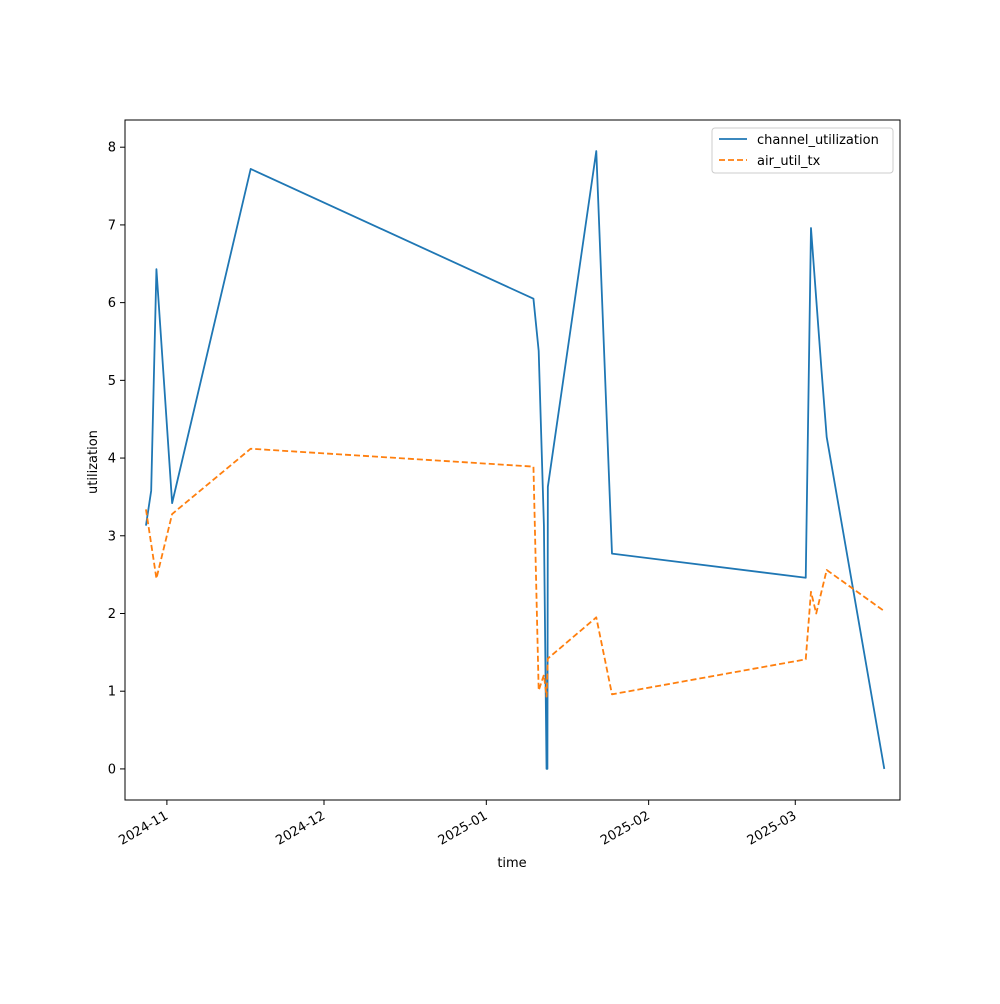 The height and width of the screenshot is (1004, 1000). What do you see at coordinates (112, 692) in the screenshot?
I see `y-tick-label: 1` at bounding box center [112, 692].